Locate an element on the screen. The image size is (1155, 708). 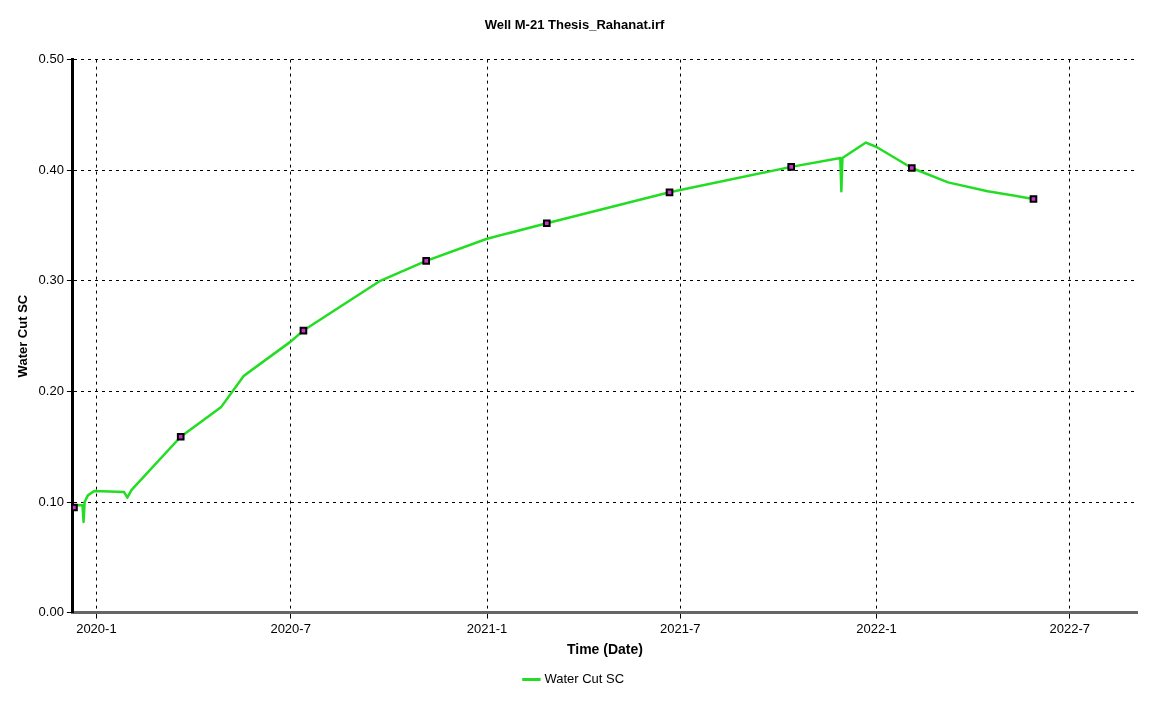
y-tick-label: 0.10 is located at coordinates (51, 501).